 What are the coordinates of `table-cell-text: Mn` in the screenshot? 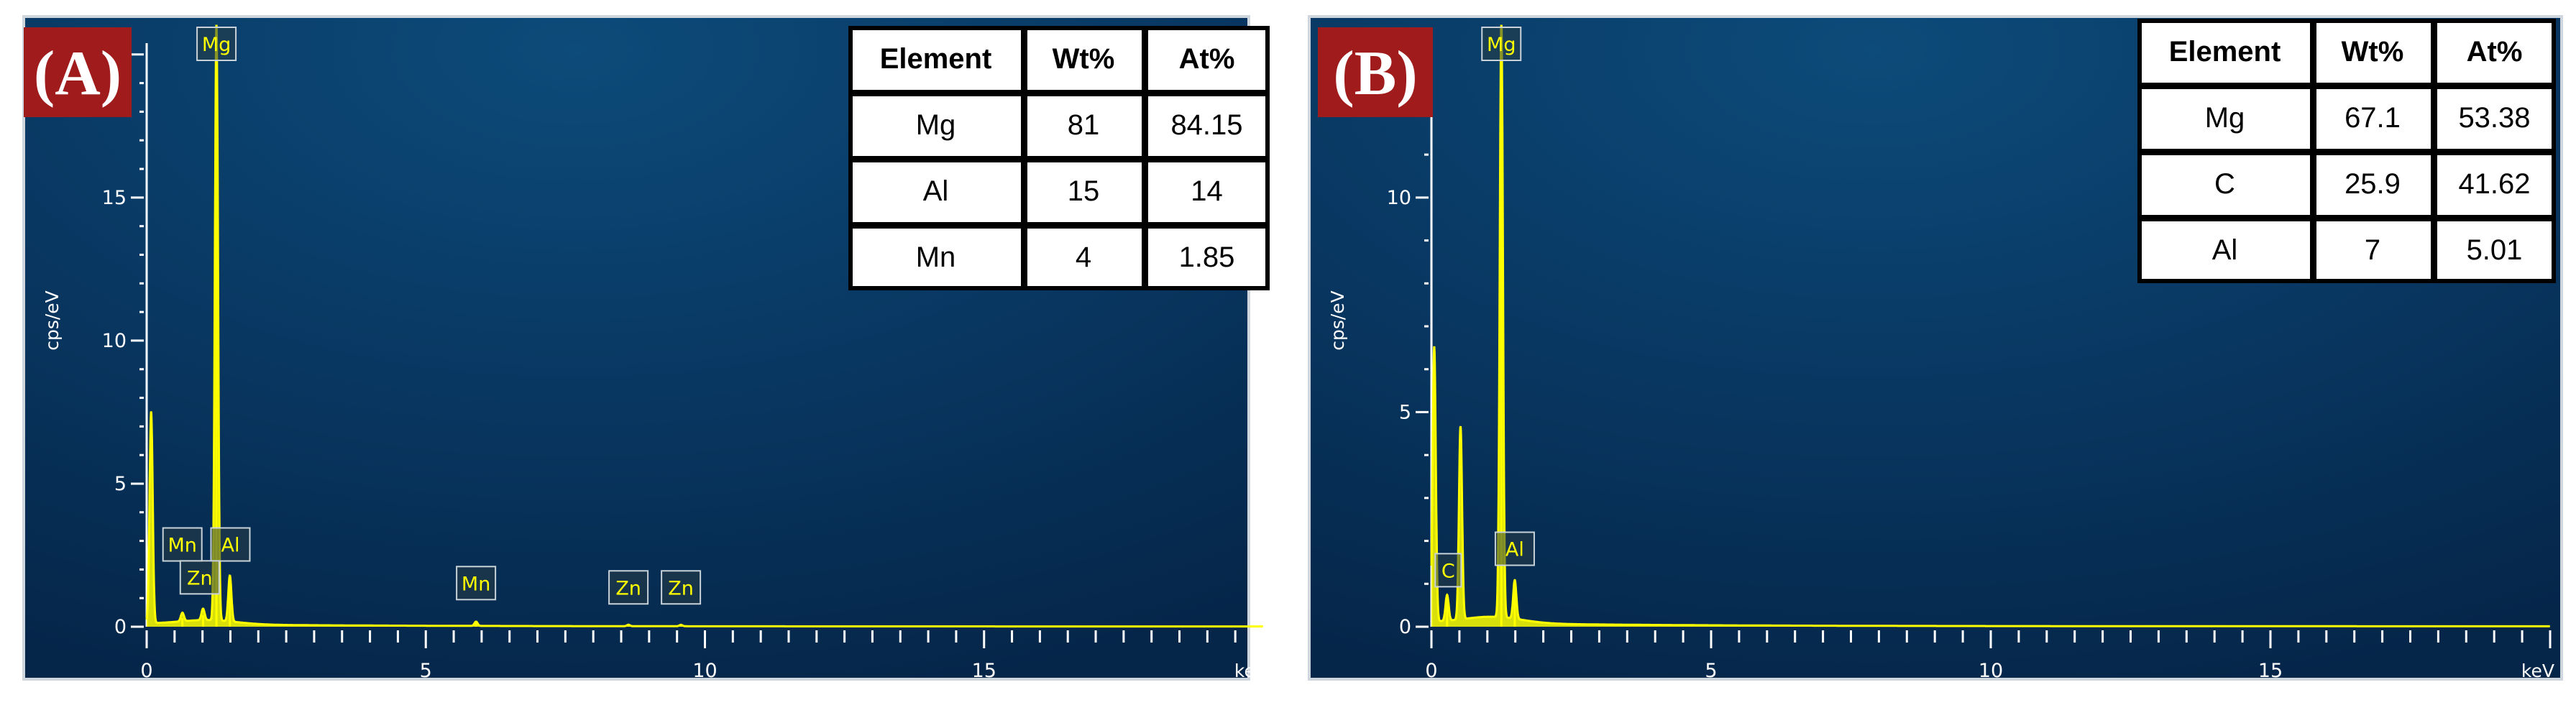 It's located at (936, 257).